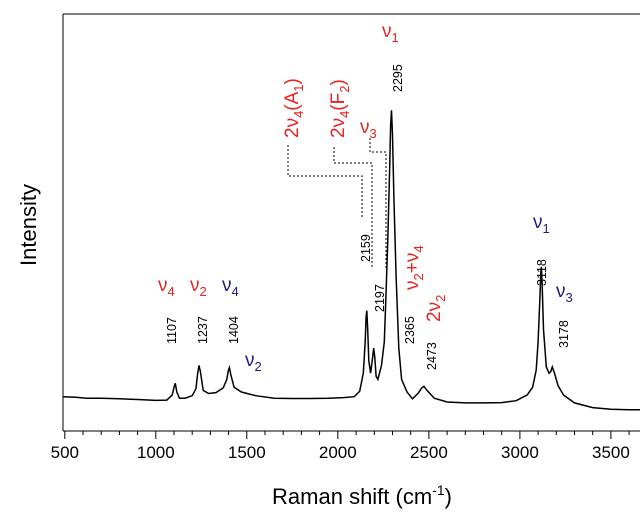  Describe the element at coordinates (368, 129) in the screenshot. I see `mode-label-nu3-red: ν3` at that location.